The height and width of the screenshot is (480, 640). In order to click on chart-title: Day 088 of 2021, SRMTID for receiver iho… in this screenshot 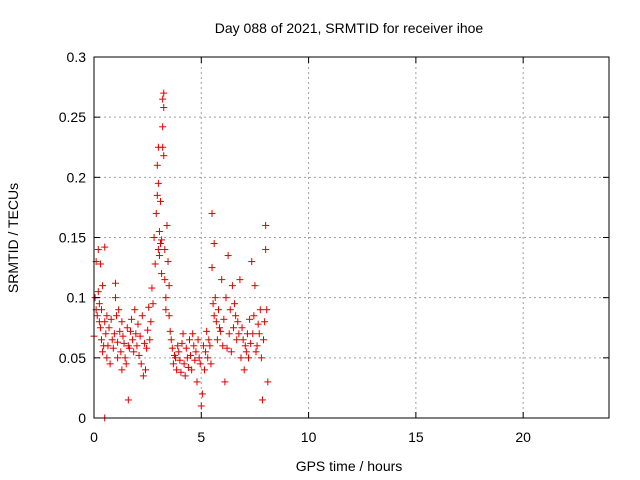, I will do `click(349, 28)`.